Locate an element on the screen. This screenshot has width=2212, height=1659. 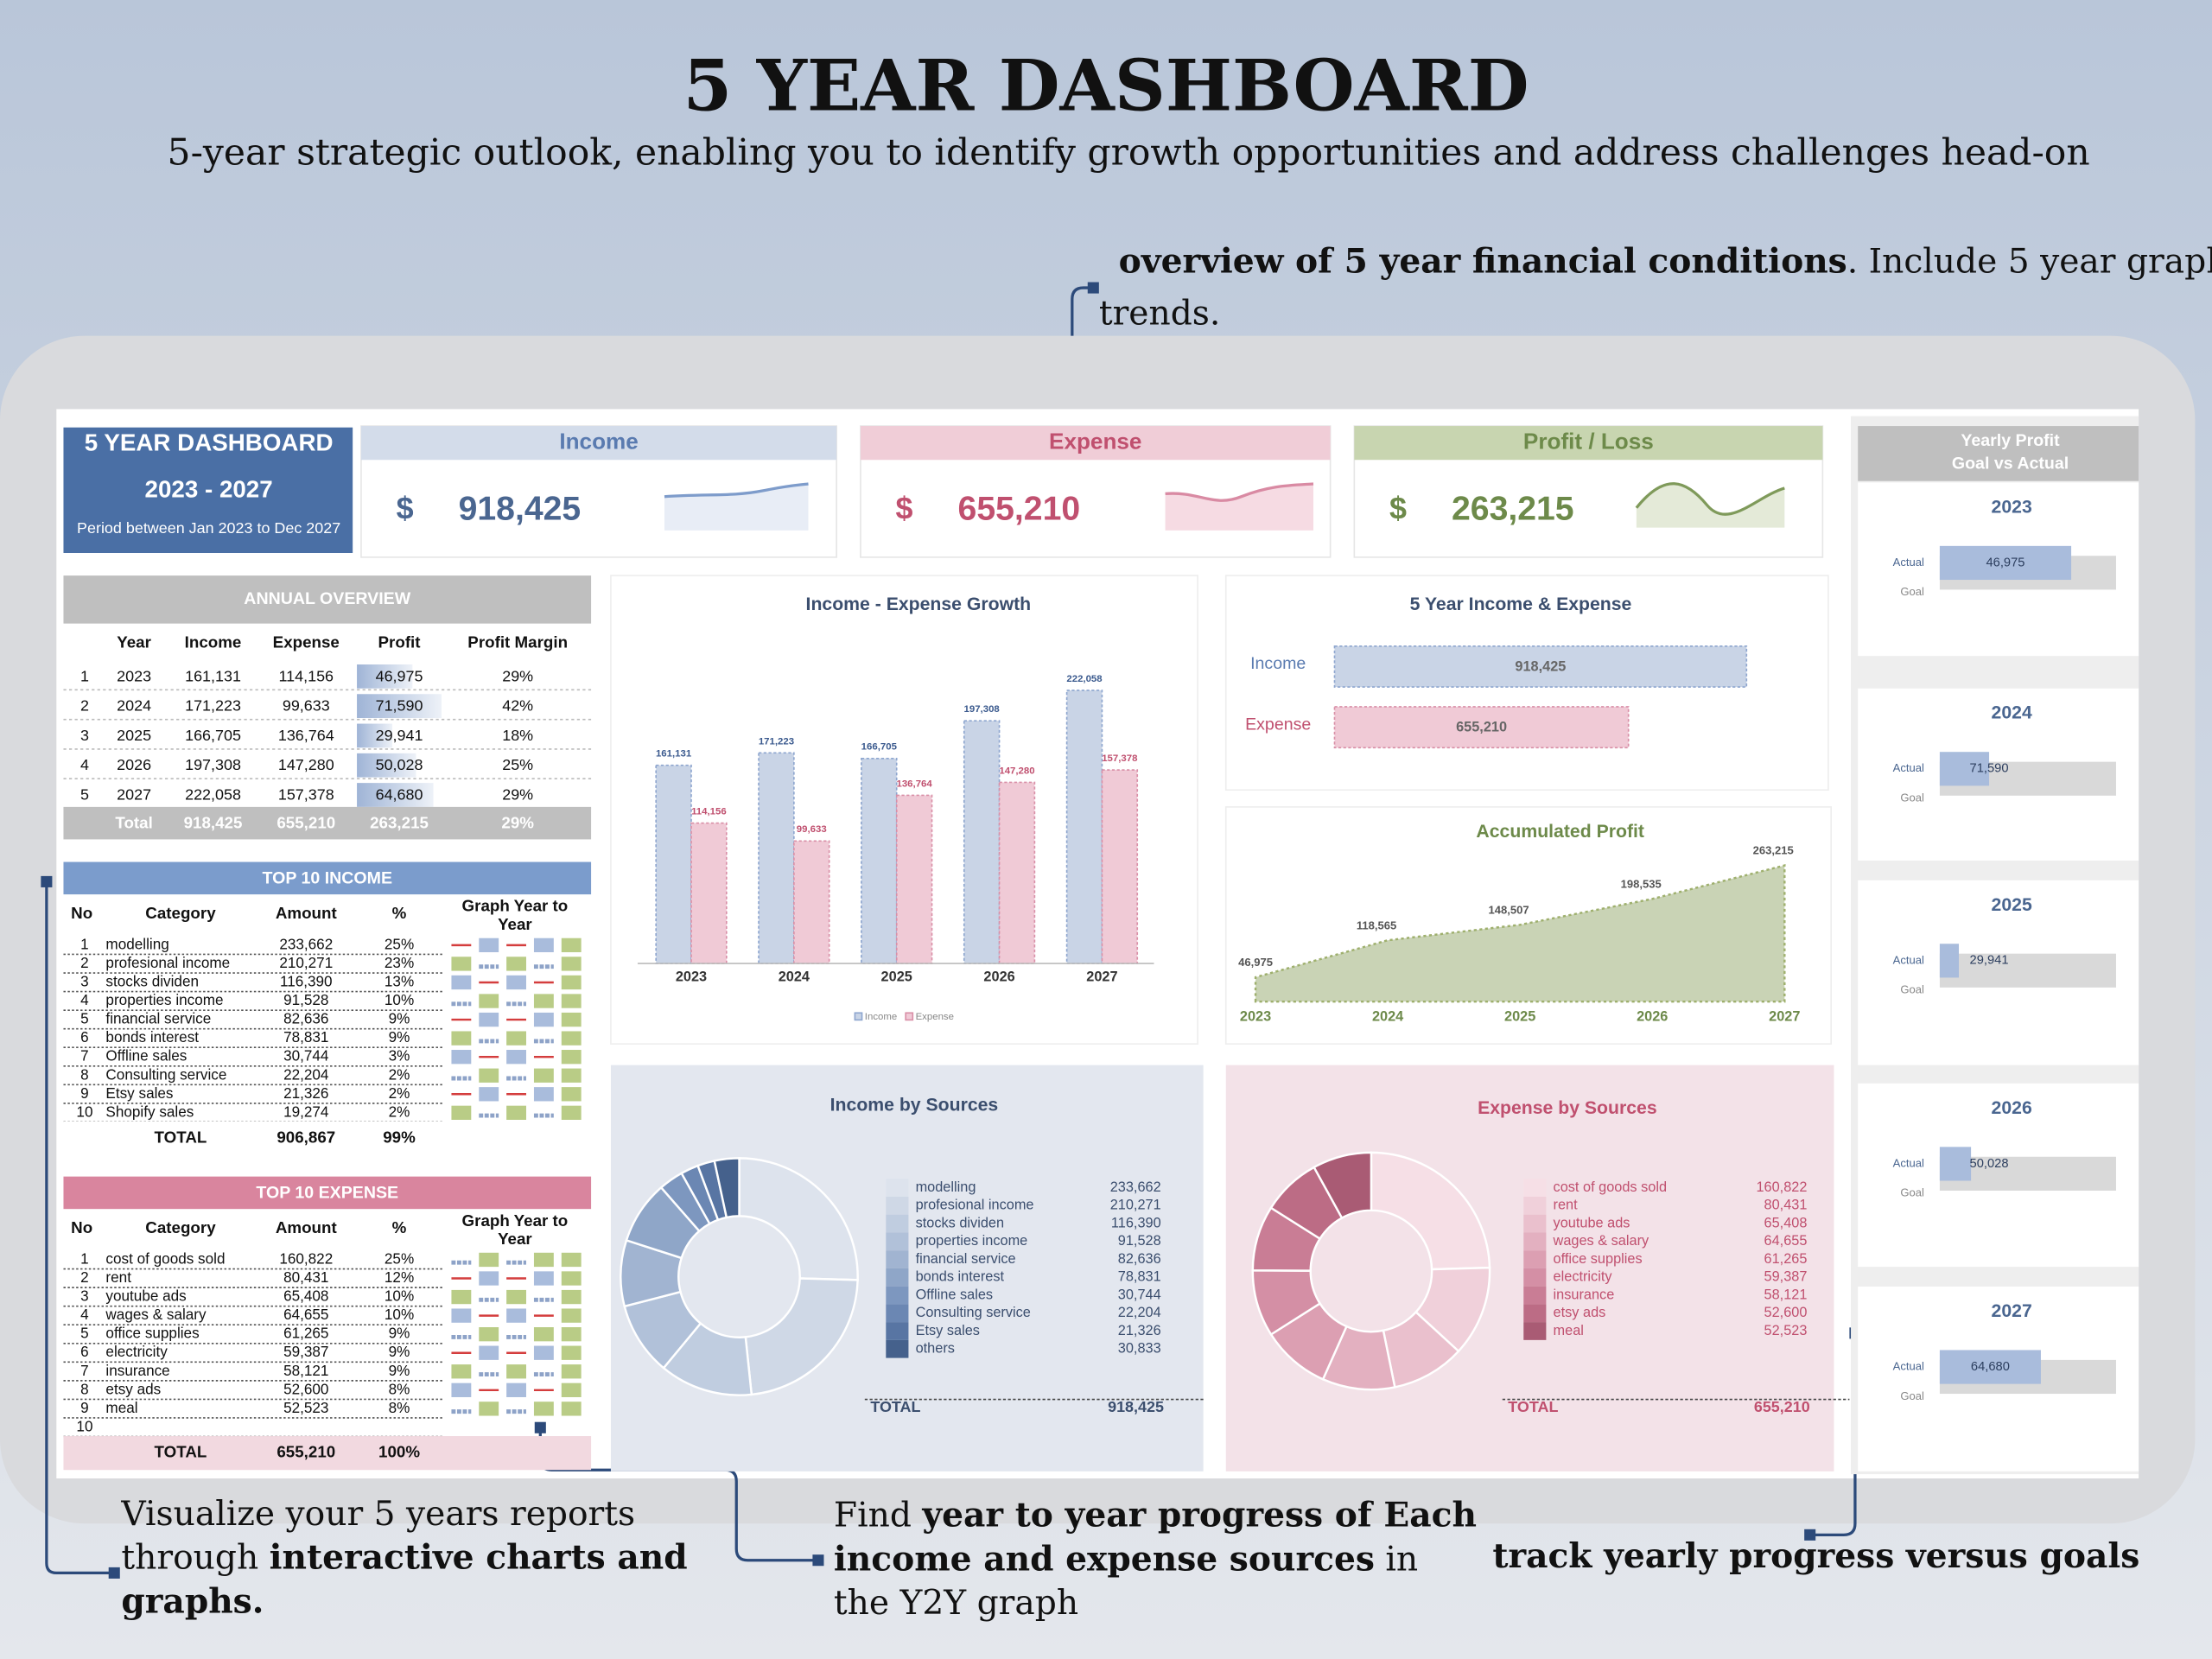
table-cell: youtube ads is located at coordinates (145, 1296).